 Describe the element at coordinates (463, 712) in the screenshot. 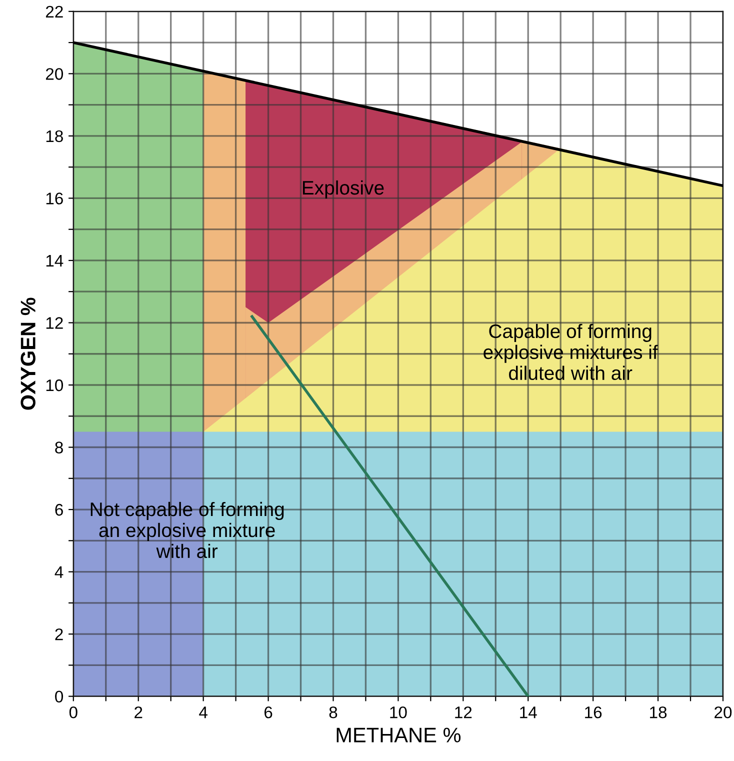

I see `x-tick-label: 12` at that location.